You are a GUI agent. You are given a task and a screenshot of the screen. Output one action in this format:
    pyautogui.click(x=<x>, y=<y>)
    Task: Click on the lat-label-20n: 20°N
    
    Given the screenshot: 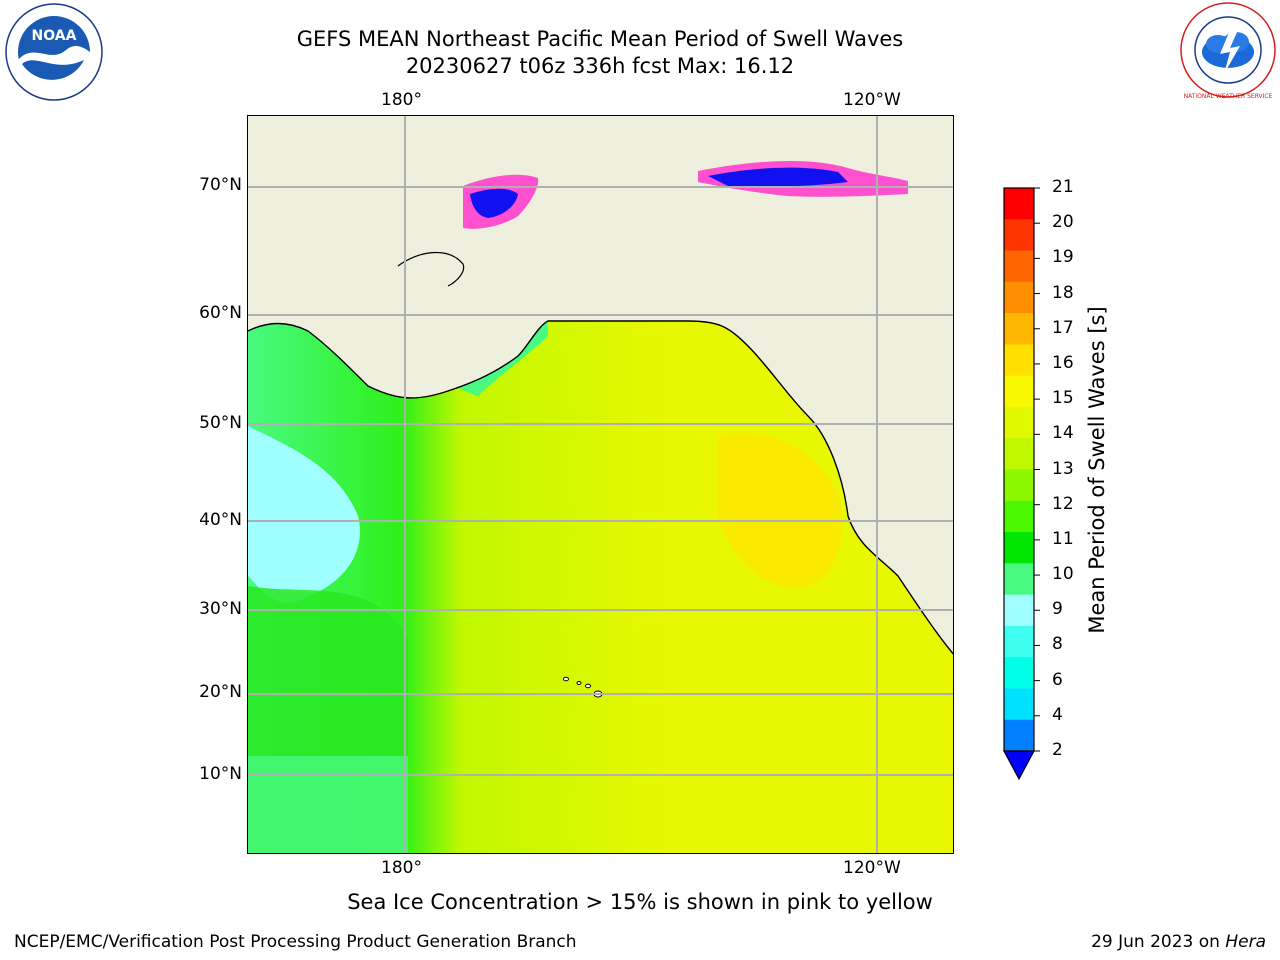 What is the action you would take?
    pyautogui.click(x=220, y=692)
    